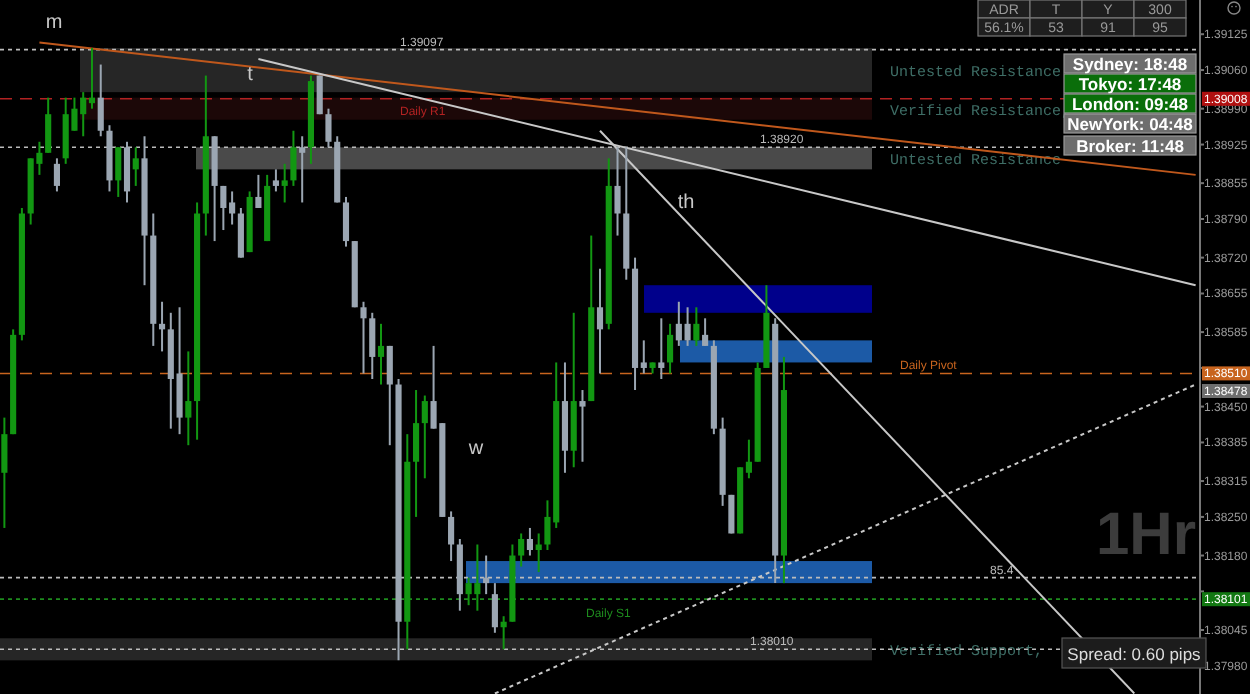  Describe the element at coordinates (1130, 123) in the screenshot. I see `annotation: NewYork: 04:48` at that location.